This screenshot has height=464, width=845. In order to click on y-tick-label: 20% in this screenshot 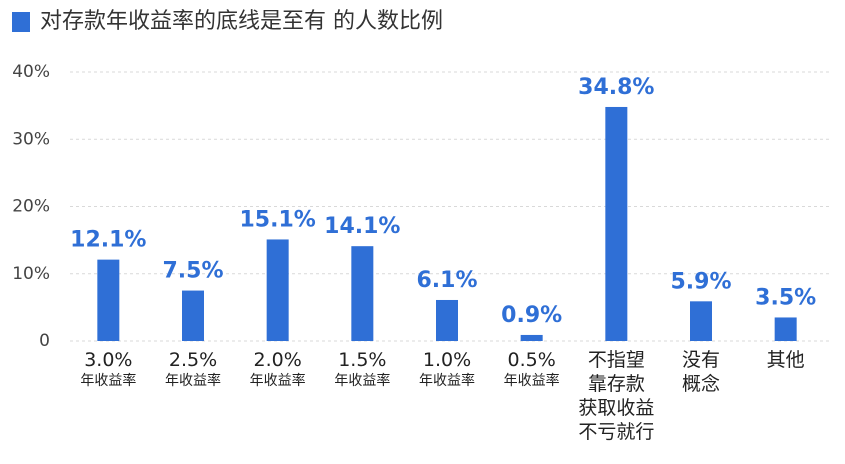, I will do `click(31, 207)`.